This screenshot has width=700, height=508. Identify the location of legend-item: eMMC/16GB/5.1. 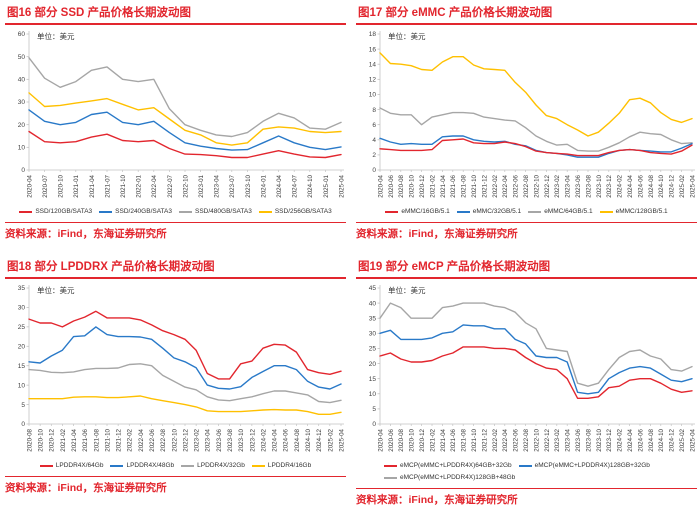
(417, 211).